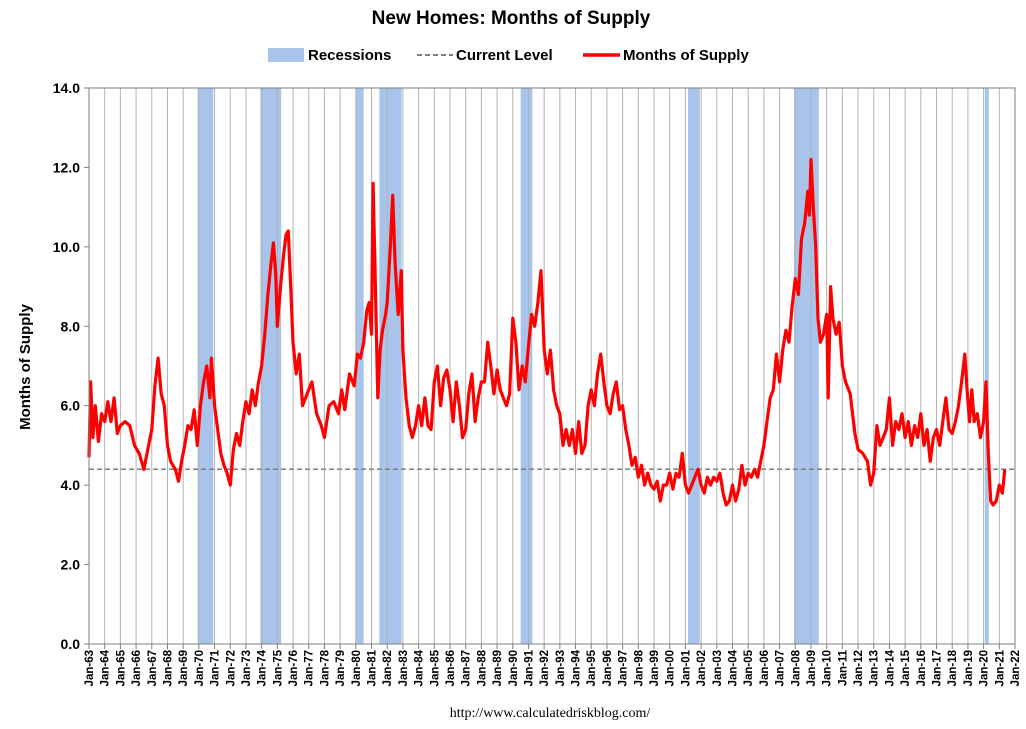 The width and height of the screenshot is (1026, 729). I want to click on x-tick-label: Jan-80, so click(357, 668).